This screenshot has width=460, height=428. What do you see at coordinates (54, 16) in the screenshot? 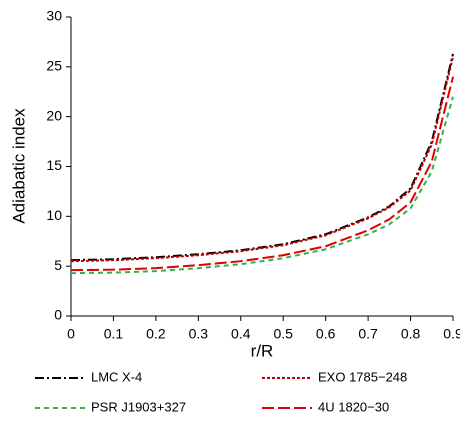
I see `y-tick-label: 30` at bounding box center [54, 16].